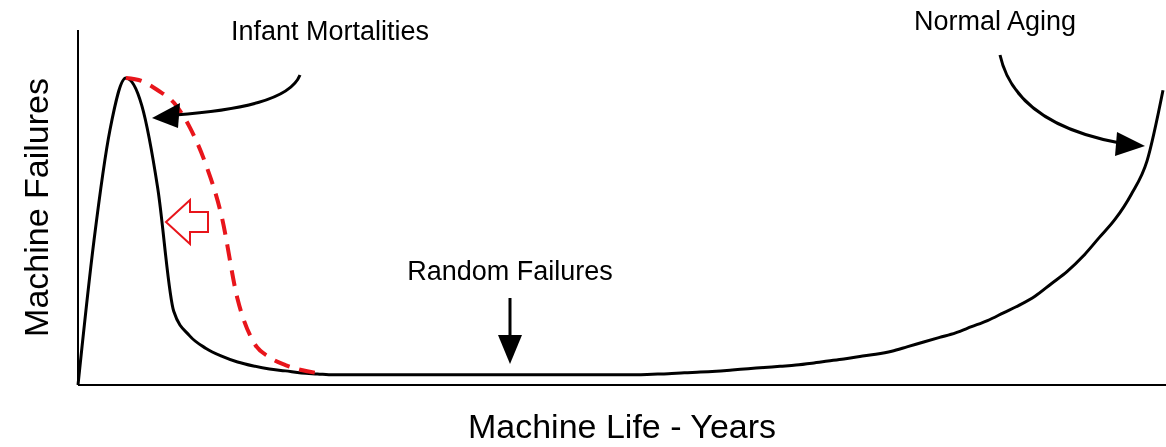 This screenshot has height=447, width=1166. Describe the element at coordinates (36, 207) in the screenshot. I see `y-axis-title: Machine Failures` at that location.